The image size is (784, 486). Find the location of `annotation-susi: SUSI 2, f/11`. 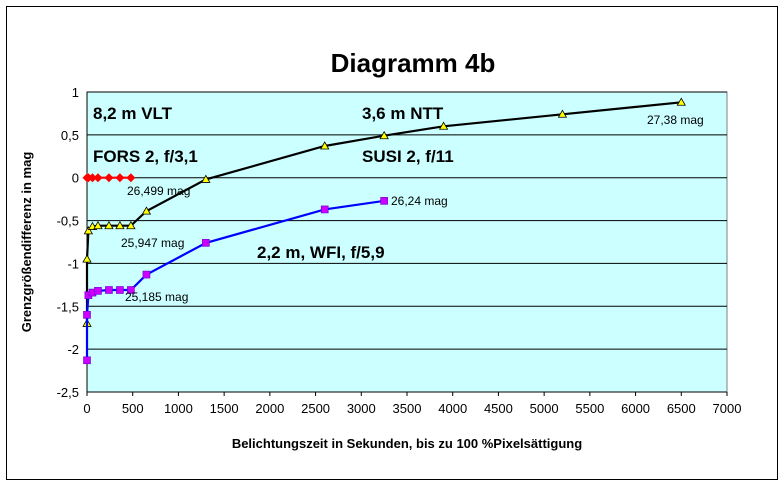

annotation-susi: SUSI 2, f/11 is located at coordinates (408, 156).